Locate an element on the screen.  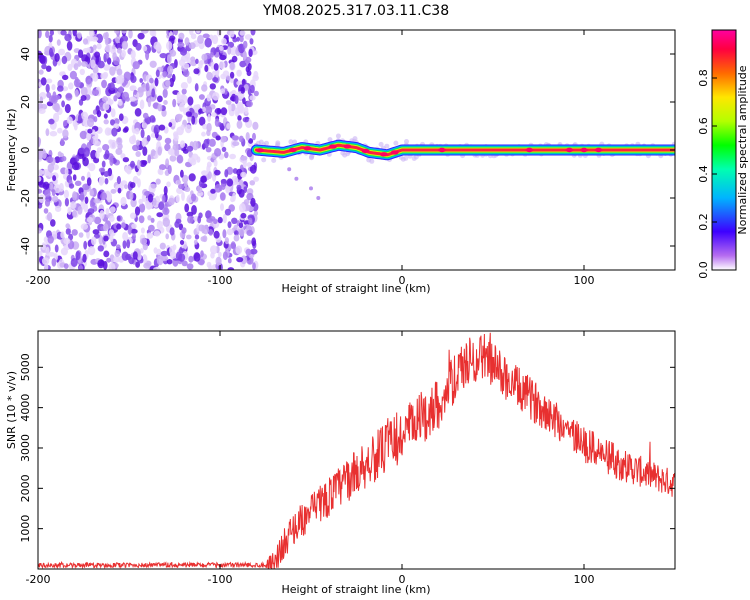
snr-x-tick-label: -100 is located at coordinates (220, 579).